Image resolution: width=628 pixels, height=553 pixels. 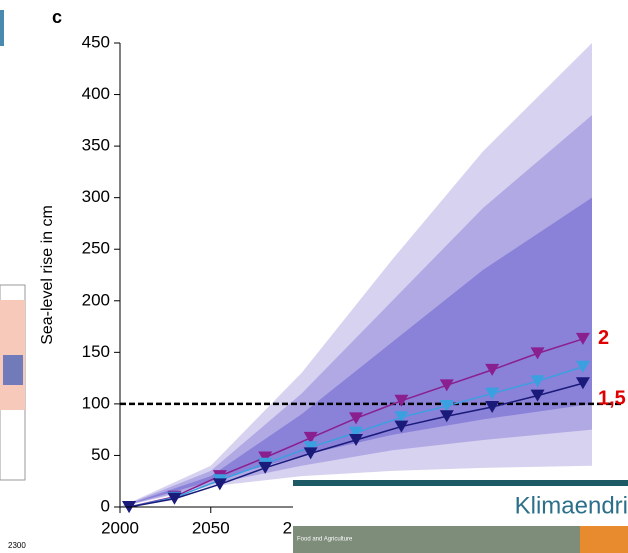 What do you see at coordinates (460, 539) in the screenshot?
I see `slide-image` at bounding box center [460, 539].